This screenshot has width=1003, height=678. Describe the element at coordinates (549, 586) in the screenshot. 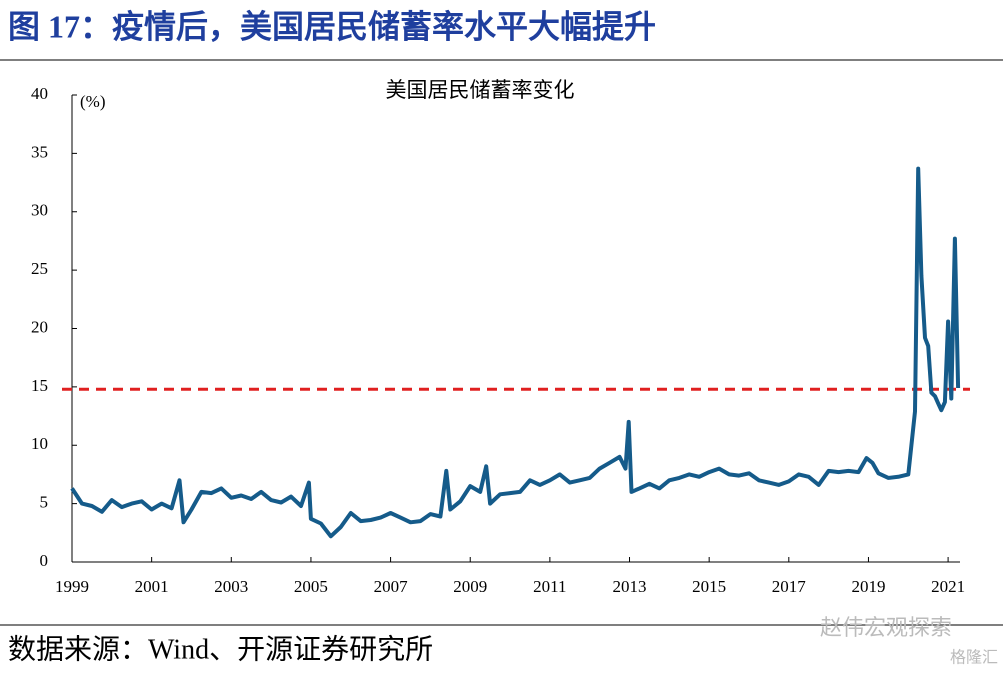

I see `x-tick-label: 2011` at that location.